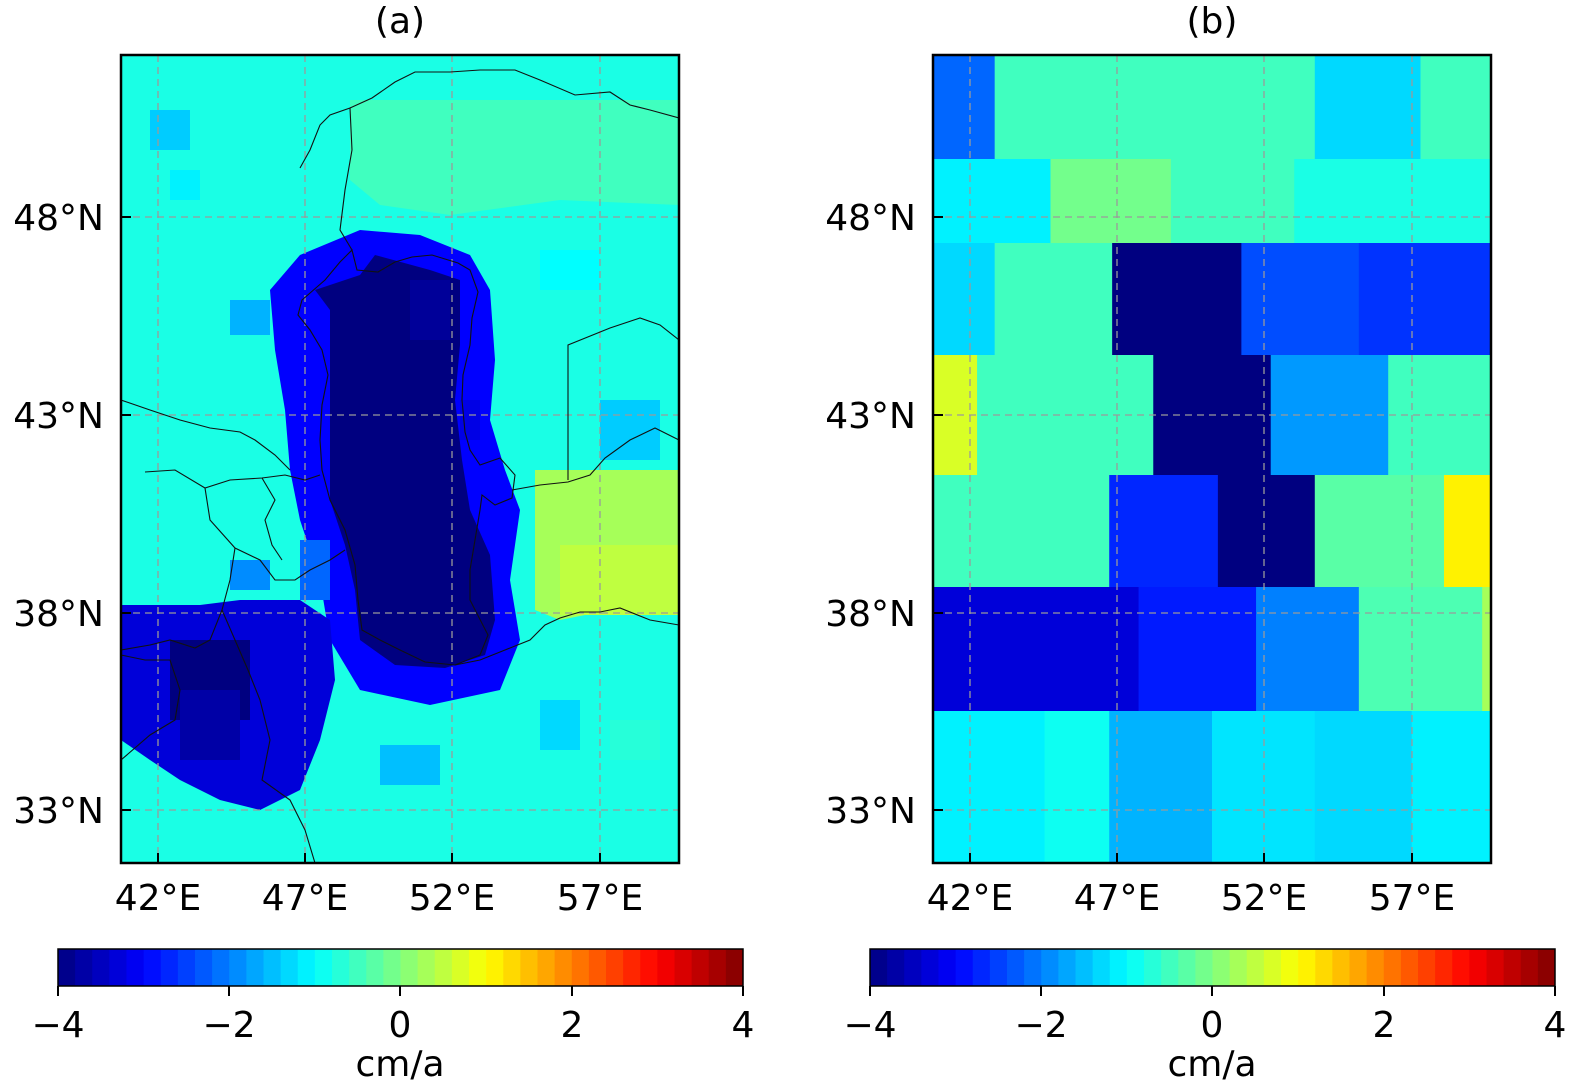 This screenshot has width=1578, height=1089. Describe the element at coordinates (514, 157) in the screenshot. I see `panel-a-field-patch` at that location.